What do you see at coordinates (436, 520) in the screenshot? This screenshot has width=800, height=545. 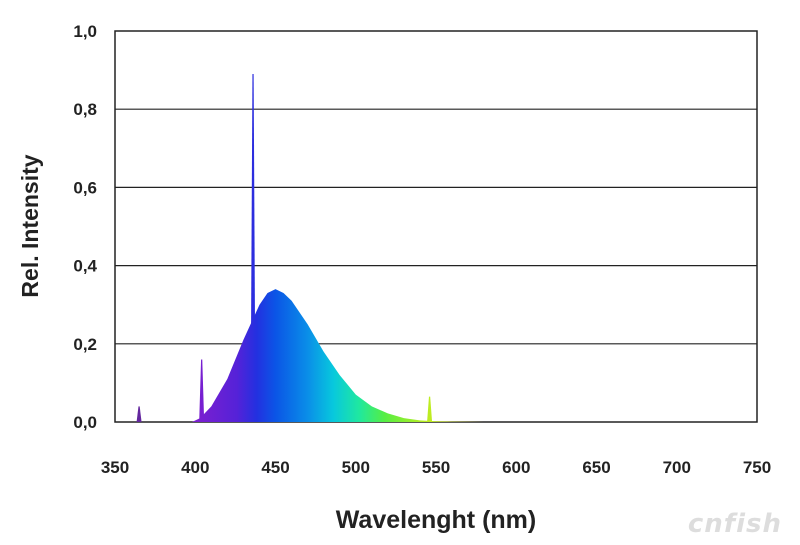 I see `x-axis-label: Wavelenght (nm)` at bounding box center [436, 520].